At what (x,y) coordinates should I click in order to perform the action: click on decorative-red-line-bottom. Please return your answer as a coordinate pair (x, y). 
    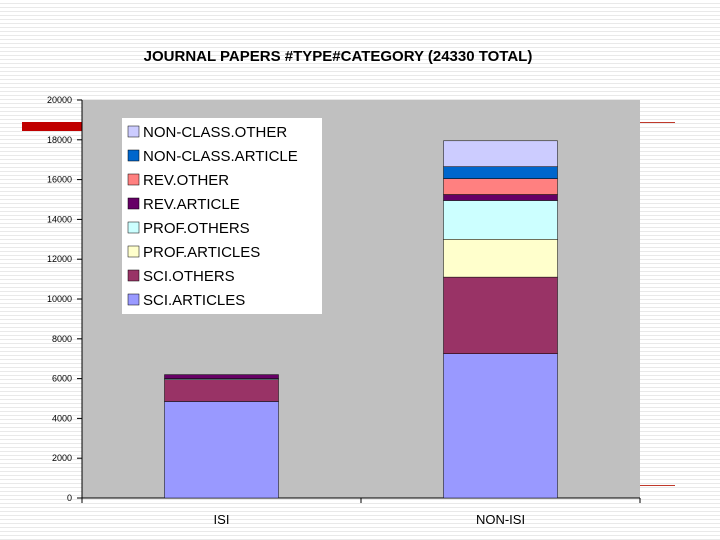
    Looking at the image, I should click on (657, 485).